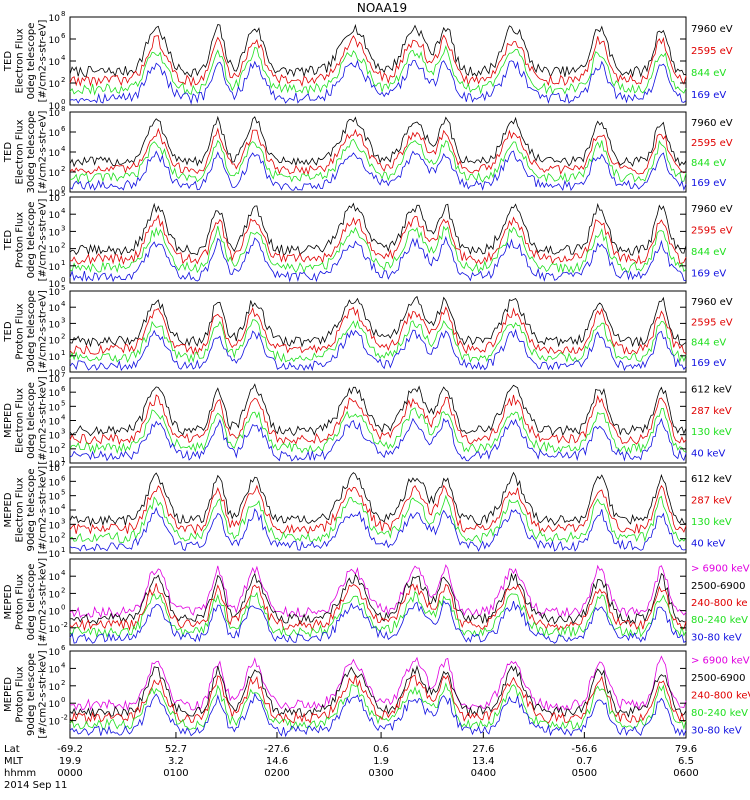 The image size is (750, 800). I want to click on x-tick-label-hhmm: 0200, so click(276, 773).